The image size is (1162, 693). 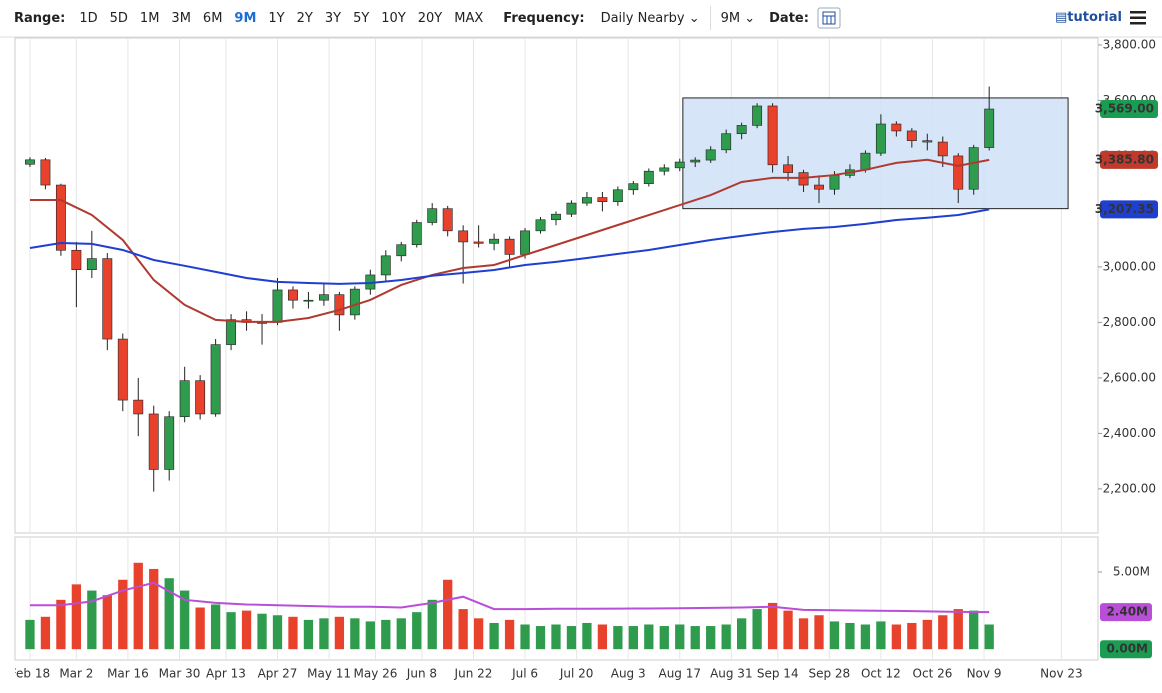 I want to click on x-tick-label: Oct 12, so click(x=881, y=674).